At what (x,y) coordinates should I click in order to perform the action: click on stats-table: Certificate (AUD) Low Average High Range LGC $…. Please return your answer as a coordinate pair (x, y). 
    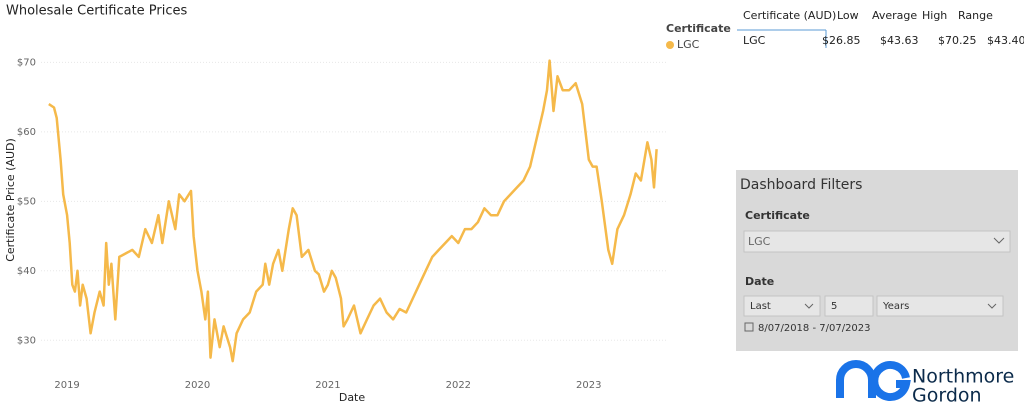
    Looking at the image, I should click on (880, 28).